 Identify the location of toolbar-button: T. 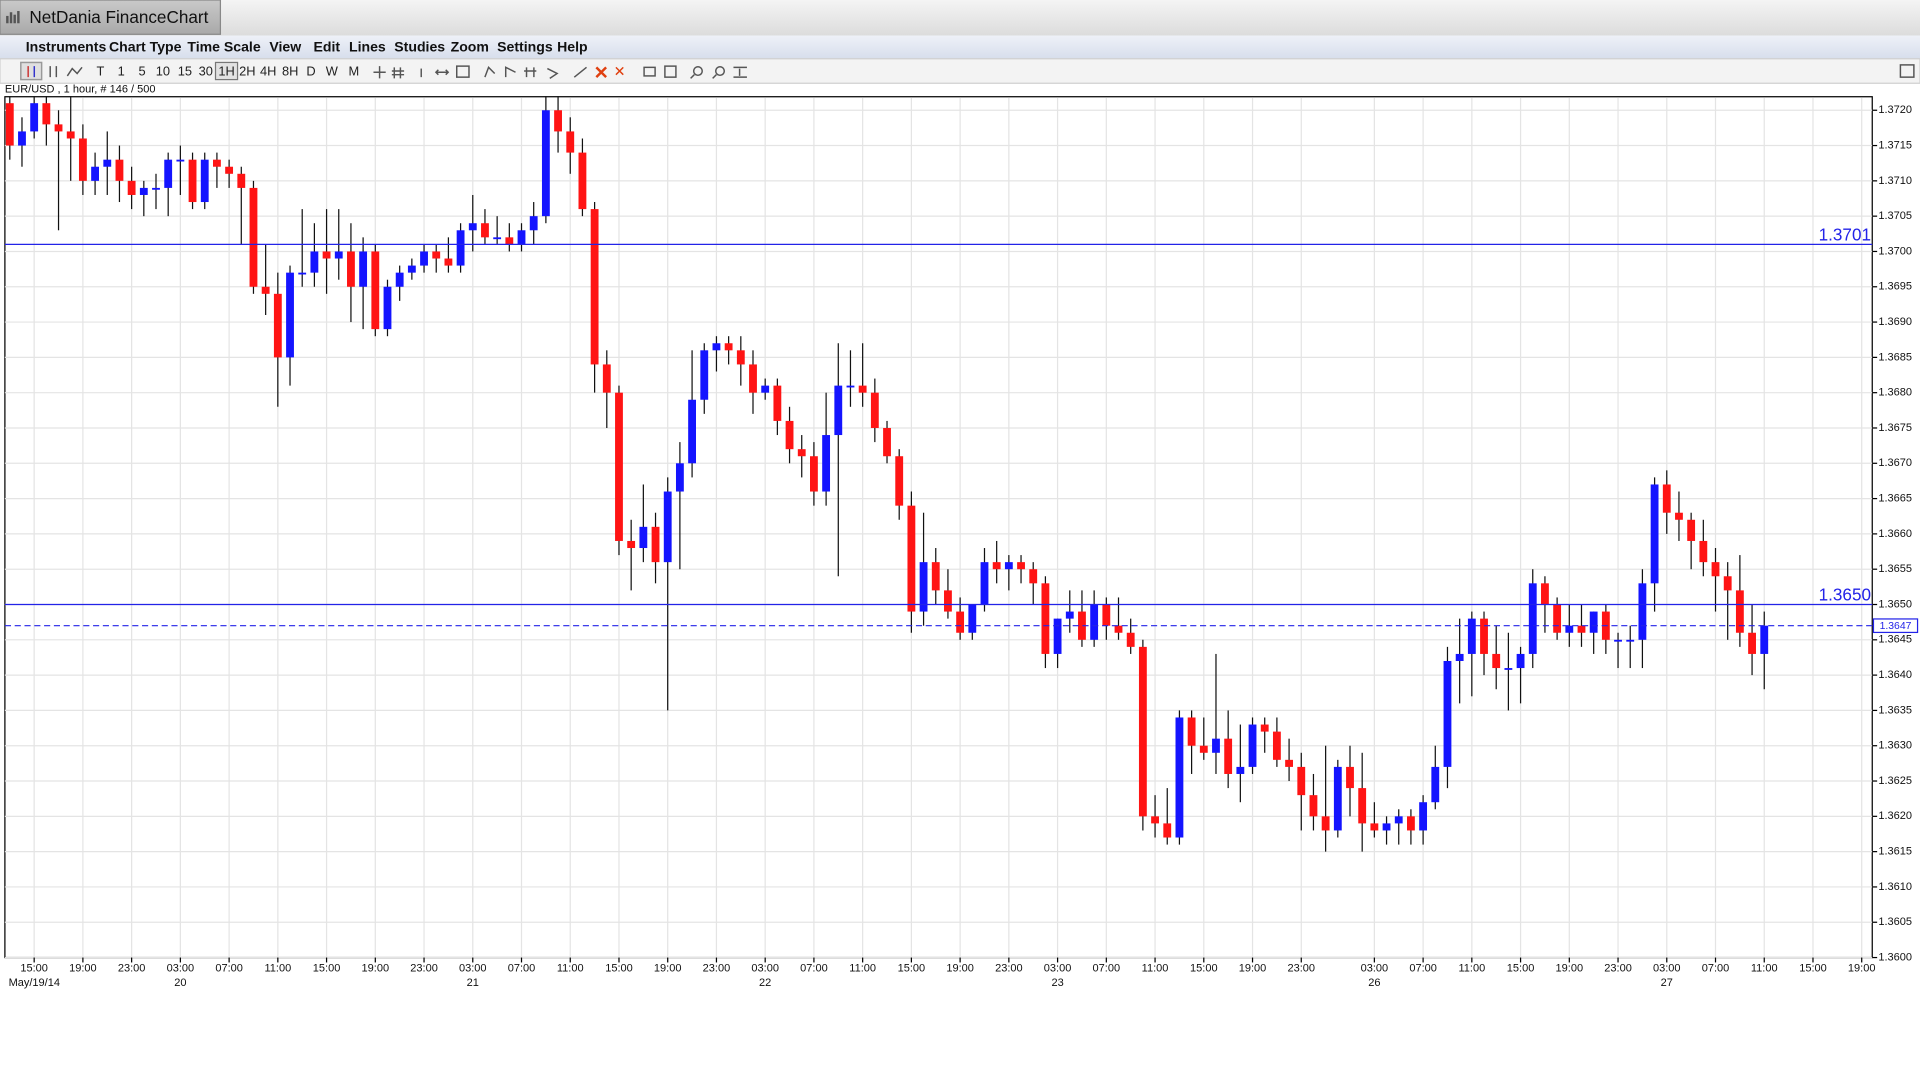
(100, 71).